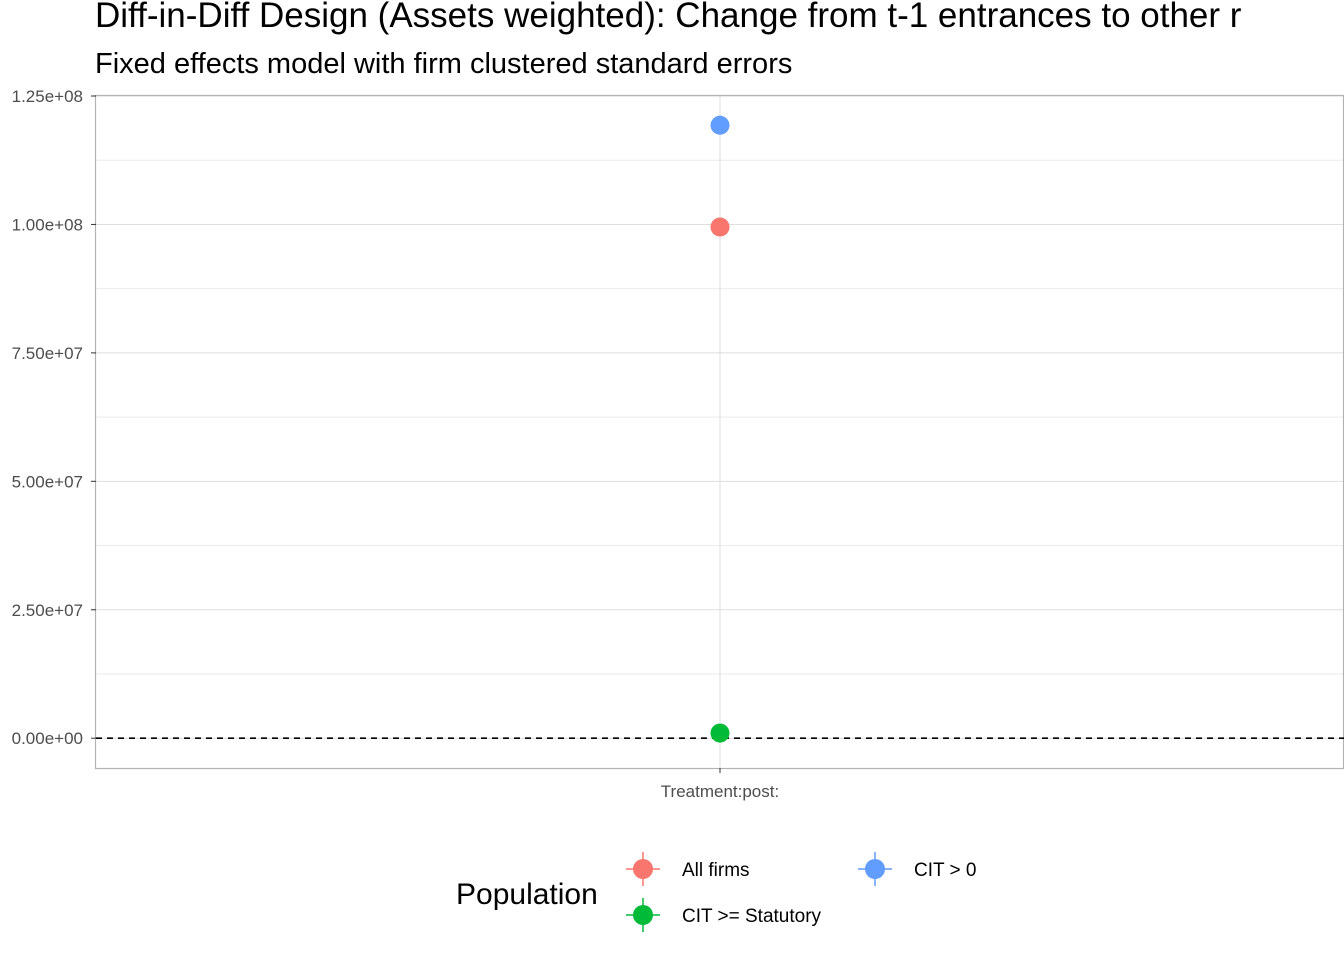 The height and width of the screenshot is (960, 1344). I want to click on legend-entry-cit-statutory: CIT >= Statutory, so click(724, 915).